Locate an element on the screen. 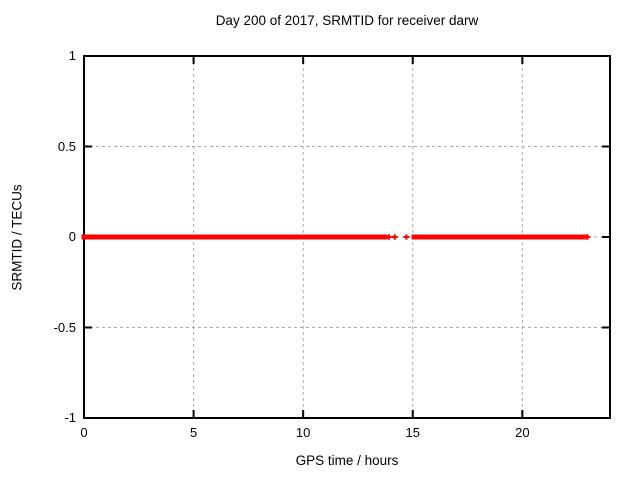 The image size is (640, 480). y-axis-label: SRMTID / TECUs is located at coordinates (17, 237).